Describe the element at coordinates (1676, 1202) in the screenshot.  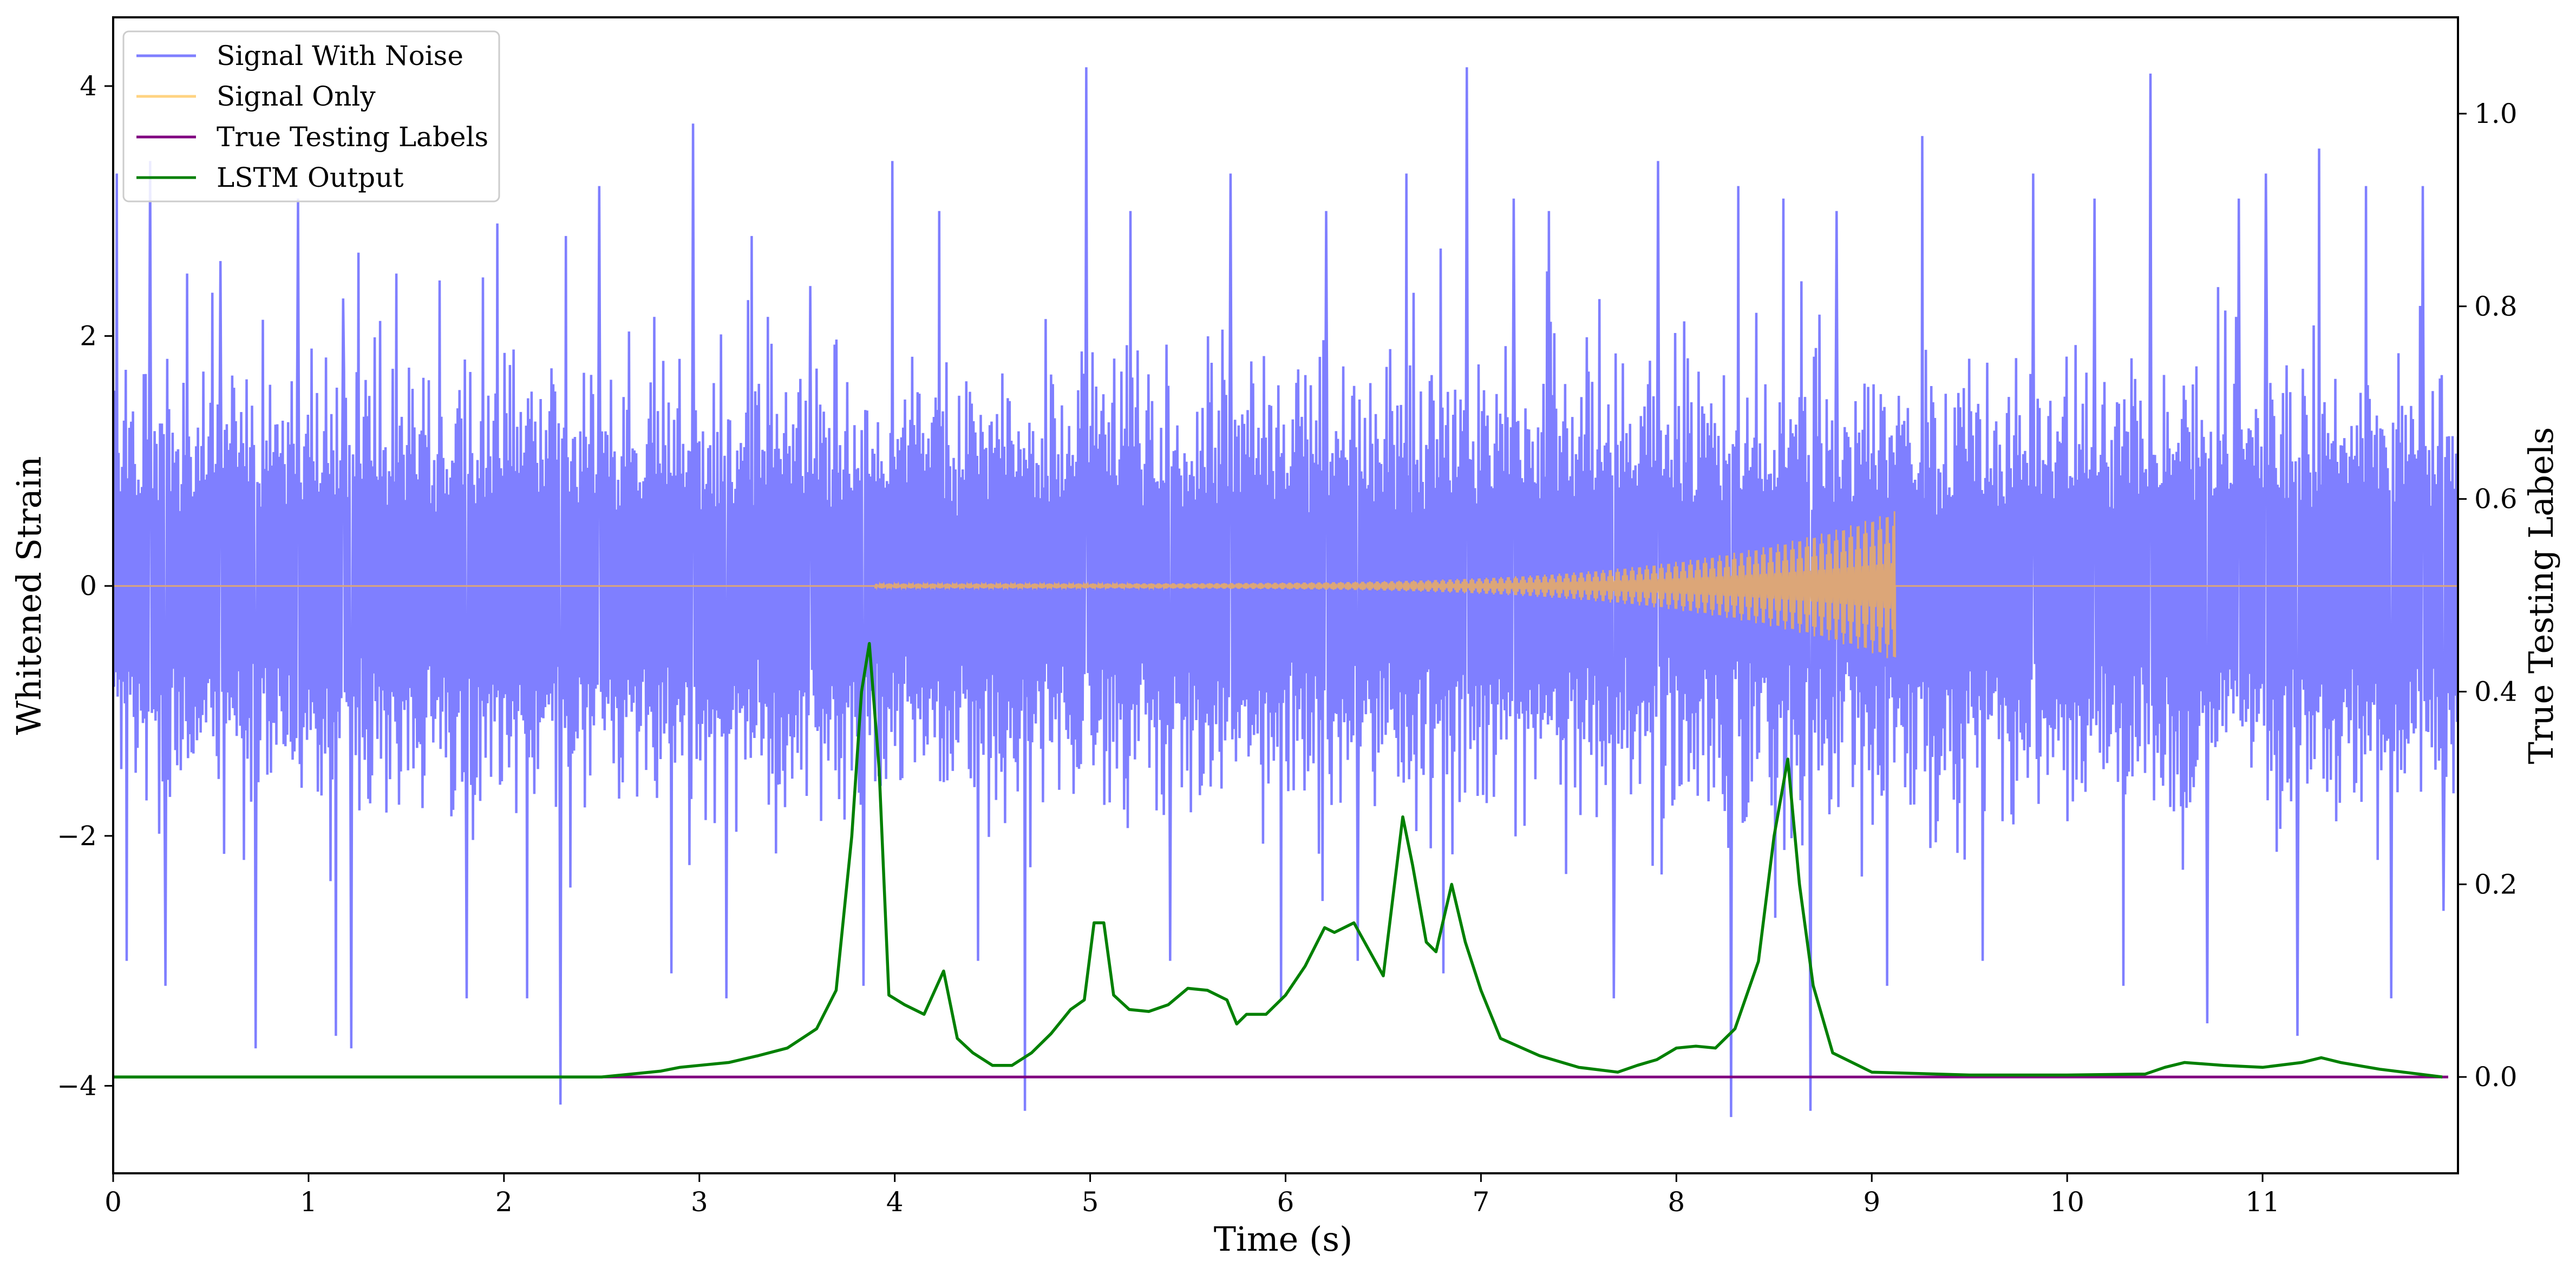
I see `x-tick-label: 8` at that location.